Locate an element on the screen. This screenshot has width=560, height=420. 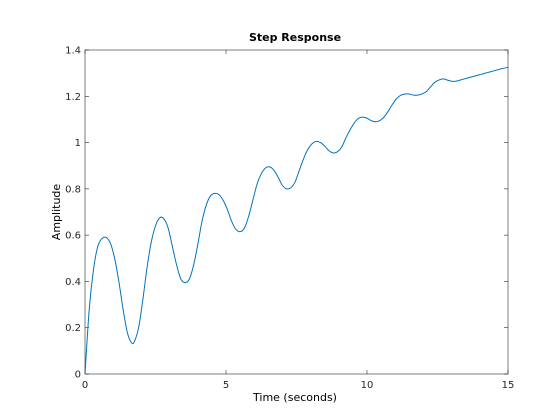
y-axis-label: Amplitude is located at coordinates (56, 212).